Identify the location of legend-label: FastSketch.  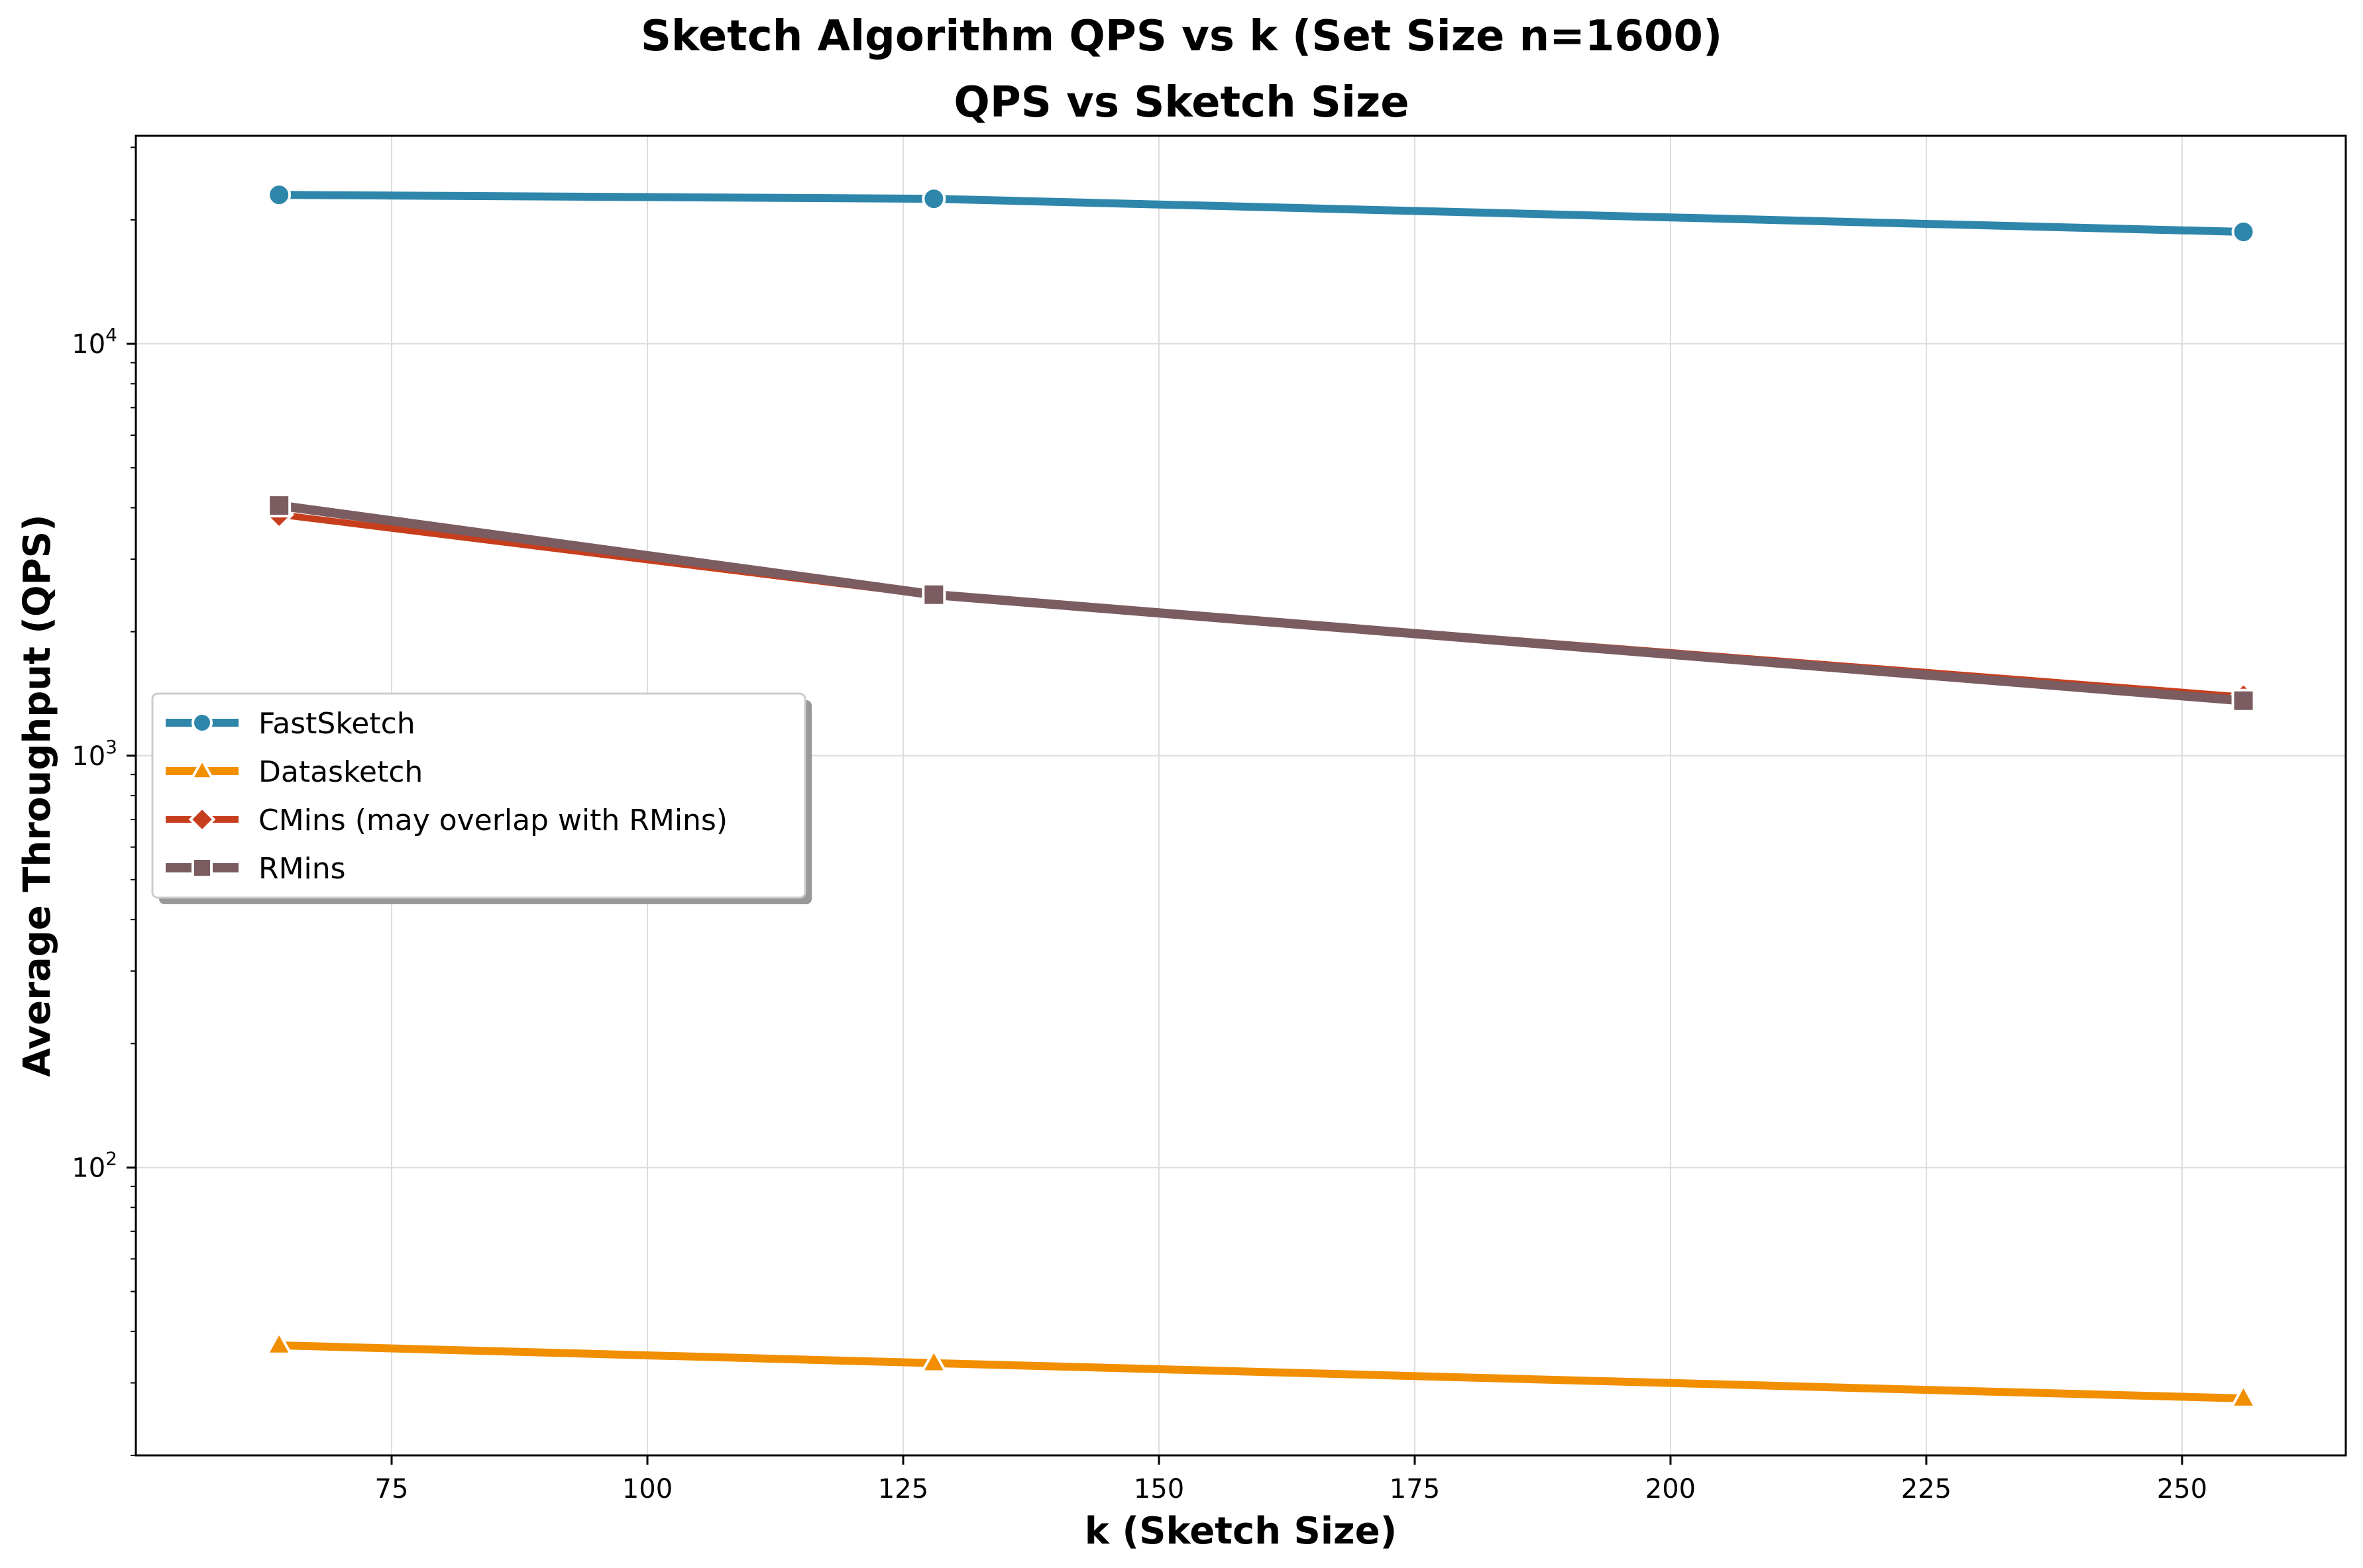
(336, 724).